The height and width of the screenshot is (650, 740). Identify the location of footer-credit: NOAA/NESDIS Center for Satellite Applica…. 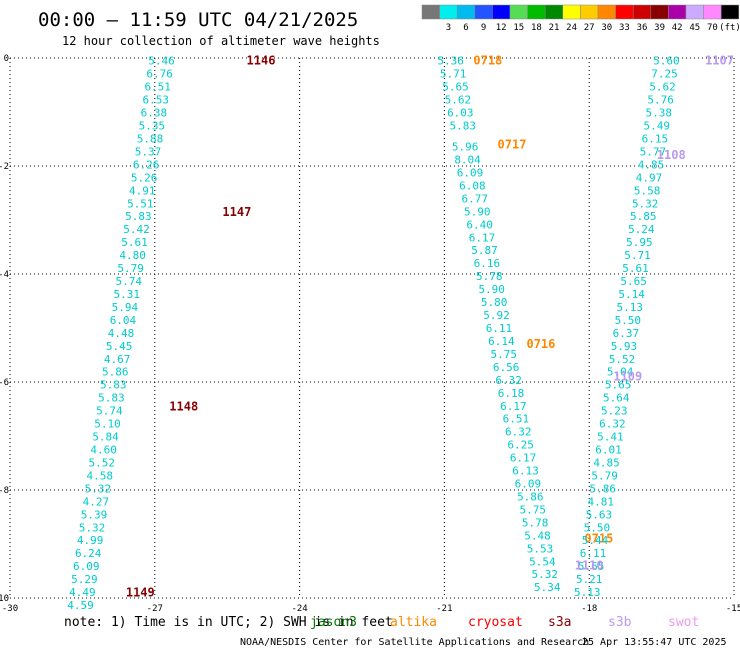
(414, 642).